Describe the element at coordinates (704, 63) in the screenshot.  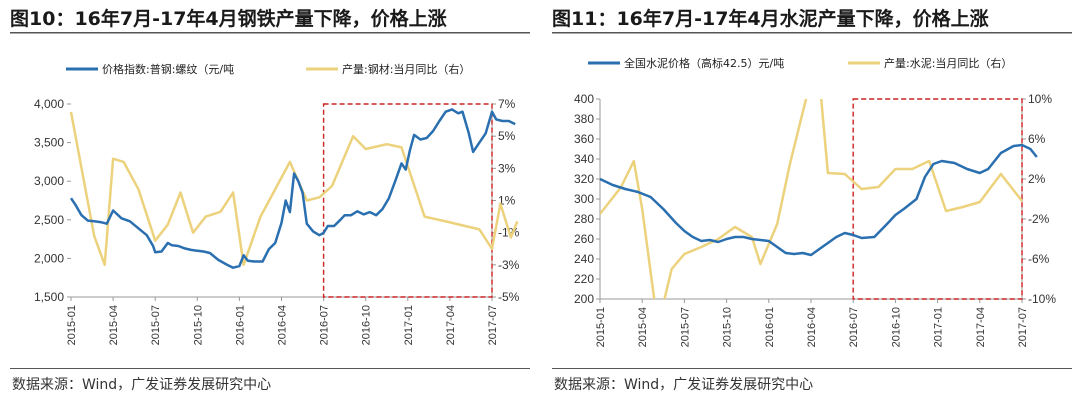
I see `cement-legend-price-label: 全国水泥价格（高标42.5）元/吨` at that location.